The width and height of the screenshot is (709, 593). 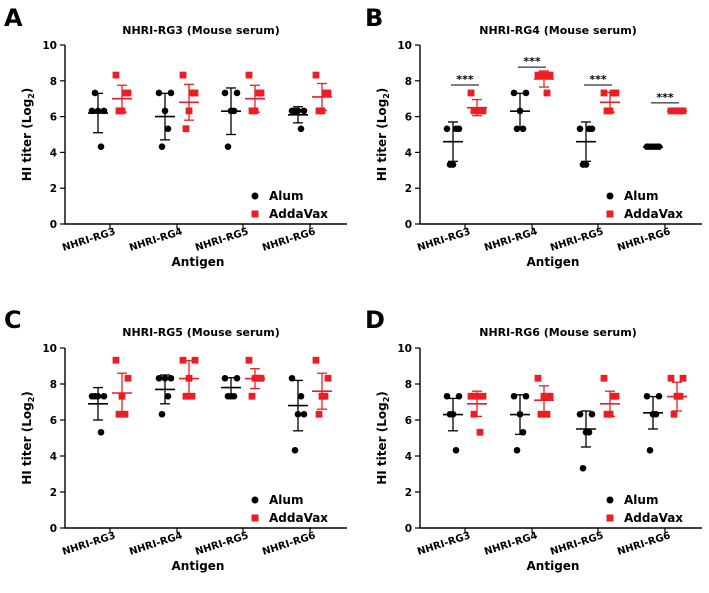 What do you see at coordinates (557, 30) in the screenshot?
I see `chart-title: NHRI-RG4 (Mouse serum)` at bounding box center [557, 30].